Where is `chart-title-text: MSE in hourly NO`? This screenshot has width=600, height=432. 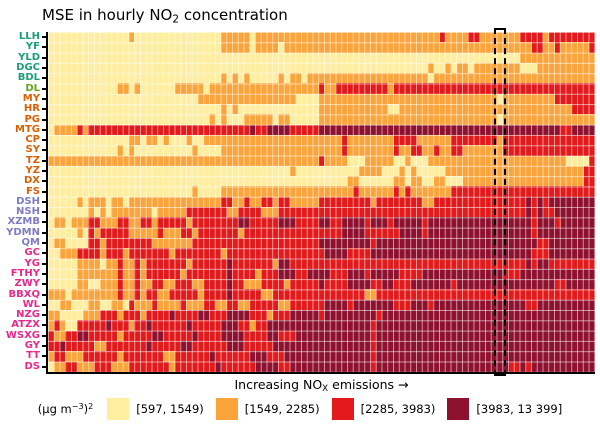 chart-title-text: MSE in hourly NO is located at coordinates (107, 15).